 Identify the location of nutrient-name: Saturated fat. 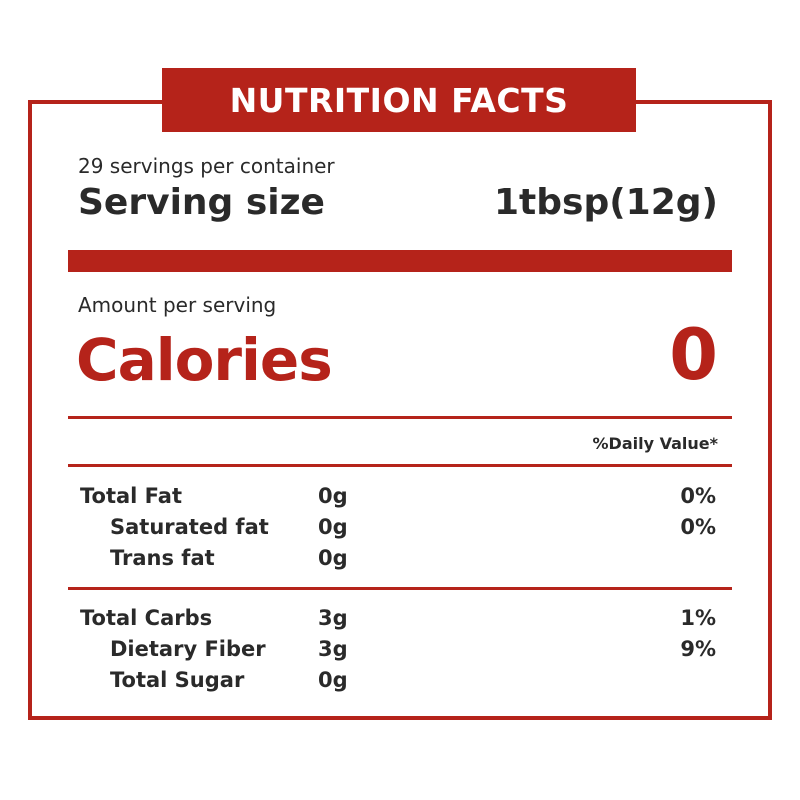
(189, 527).